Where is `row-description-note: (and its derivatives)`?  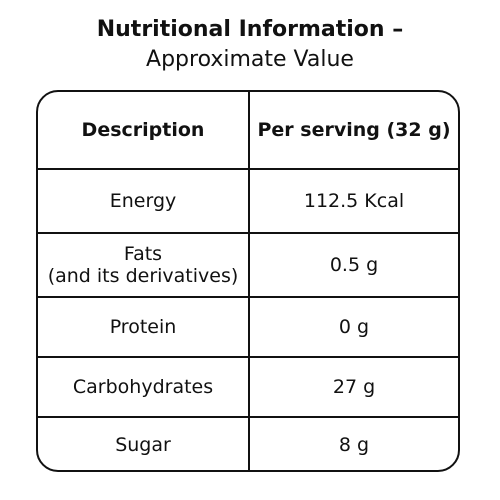 row-description-note: (and its derivatives) is located at coordinates (143, 276).